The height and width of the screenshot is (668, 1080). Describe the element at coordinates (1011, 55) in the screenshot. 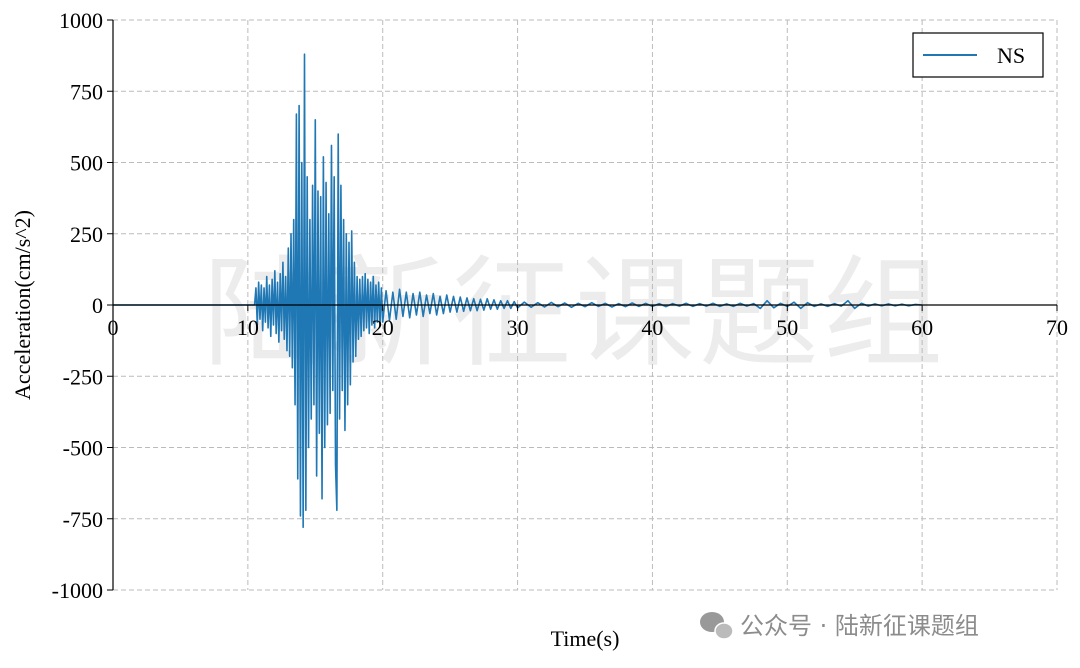

I see `legend-label: NS` at that location.